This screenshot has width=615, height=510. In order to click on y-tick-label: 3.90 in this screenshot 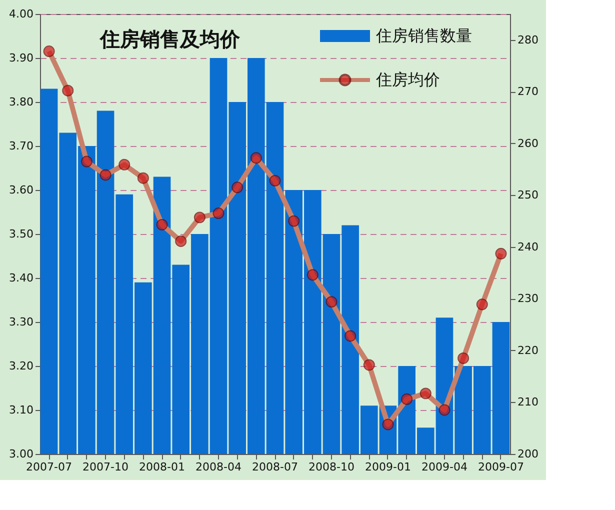, I will do `click(21, 58)`.